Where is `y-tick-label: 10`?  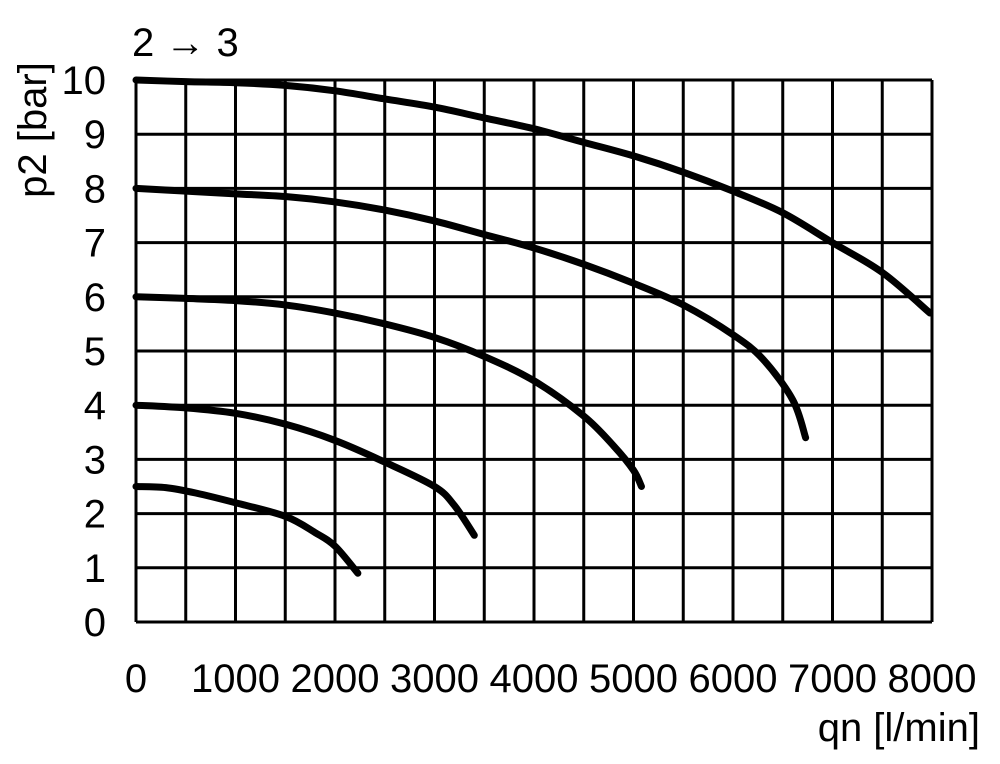 y-tick-label: 10 is located at coordinates (84, 81).